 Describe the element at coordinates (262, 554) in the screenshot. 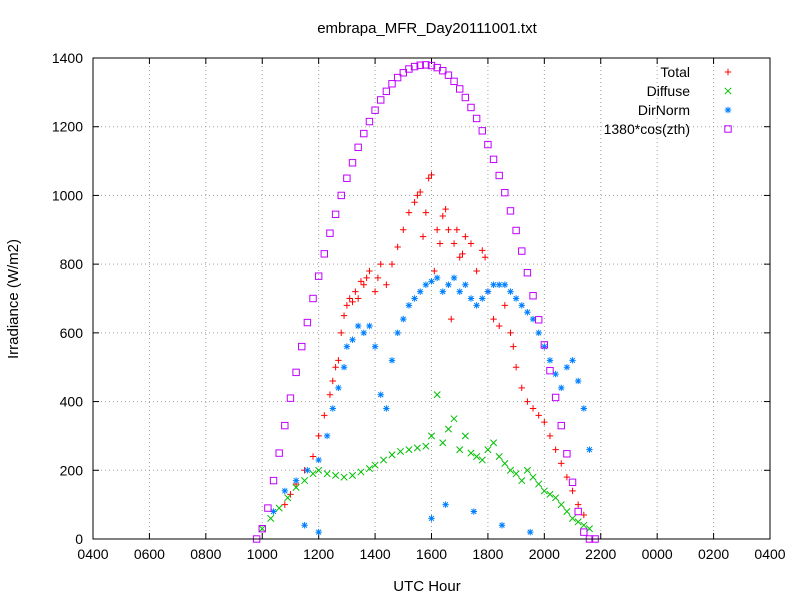

I see `x-tick-label: 1000` at that location.